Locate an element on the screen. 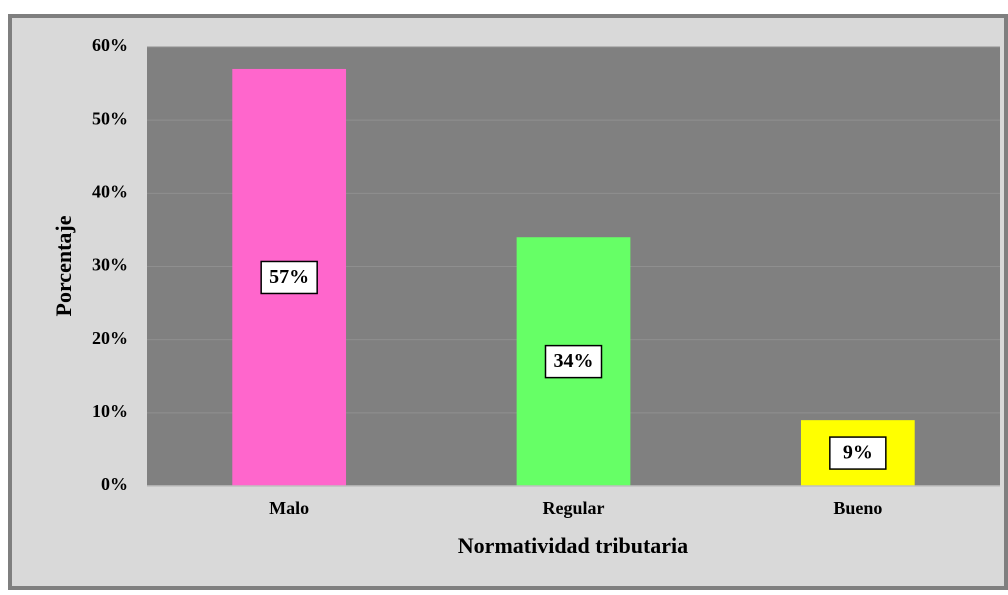 This screenshot has height=595, width=1008. y-tick-label: 50% is located at coordinates (110, 118).